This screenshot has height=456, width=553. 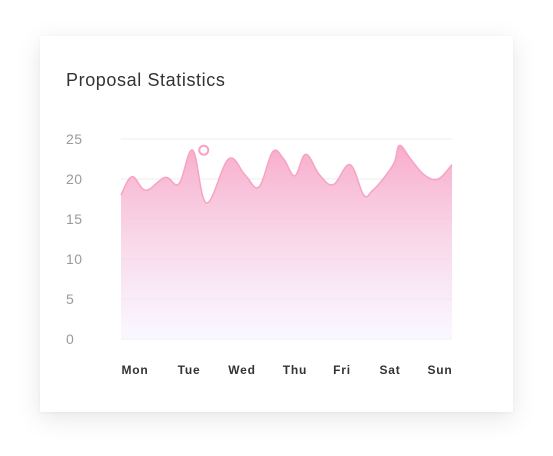 What do you see at coordinates (70, 299) in the screenshot?
I see `y-tick-label: 5` at bounding box center [70, 299].